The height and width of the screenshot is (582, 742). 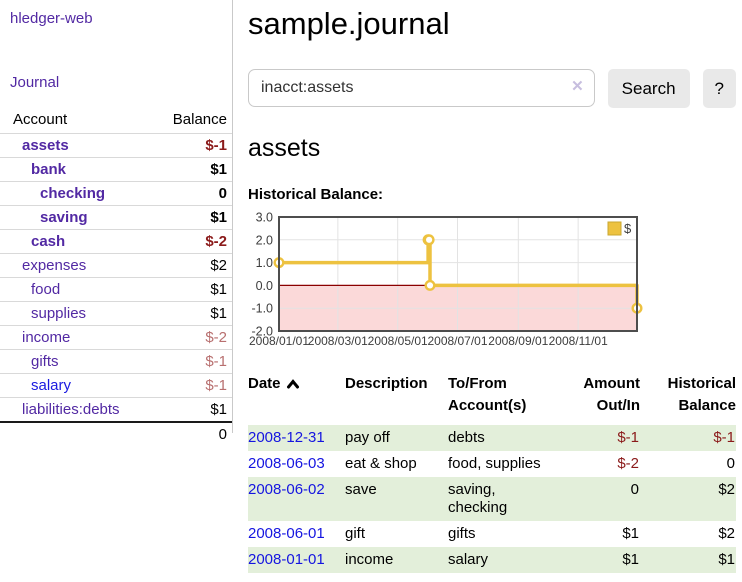 I want to click on account-row: salary $-1, so click(x=116, y=385).